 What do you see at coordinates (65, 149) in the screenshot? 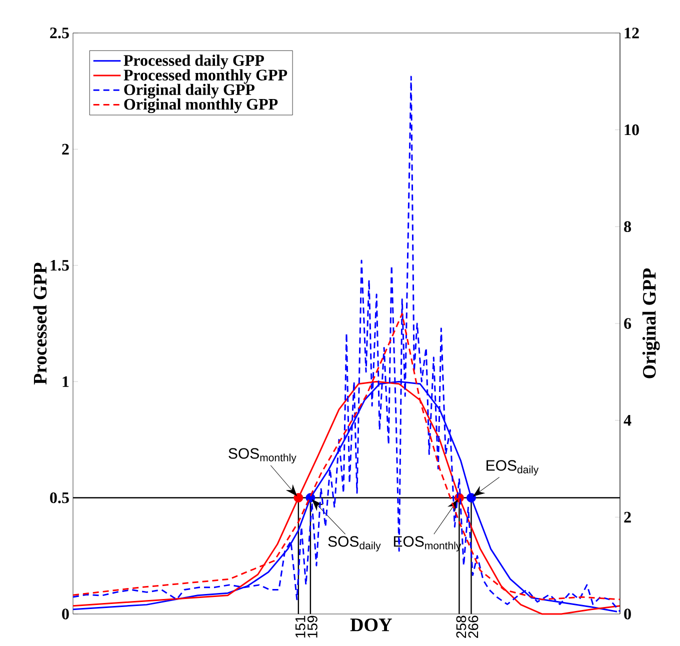
I see `y-tick-label: 2` at bounding box center [65, 149].